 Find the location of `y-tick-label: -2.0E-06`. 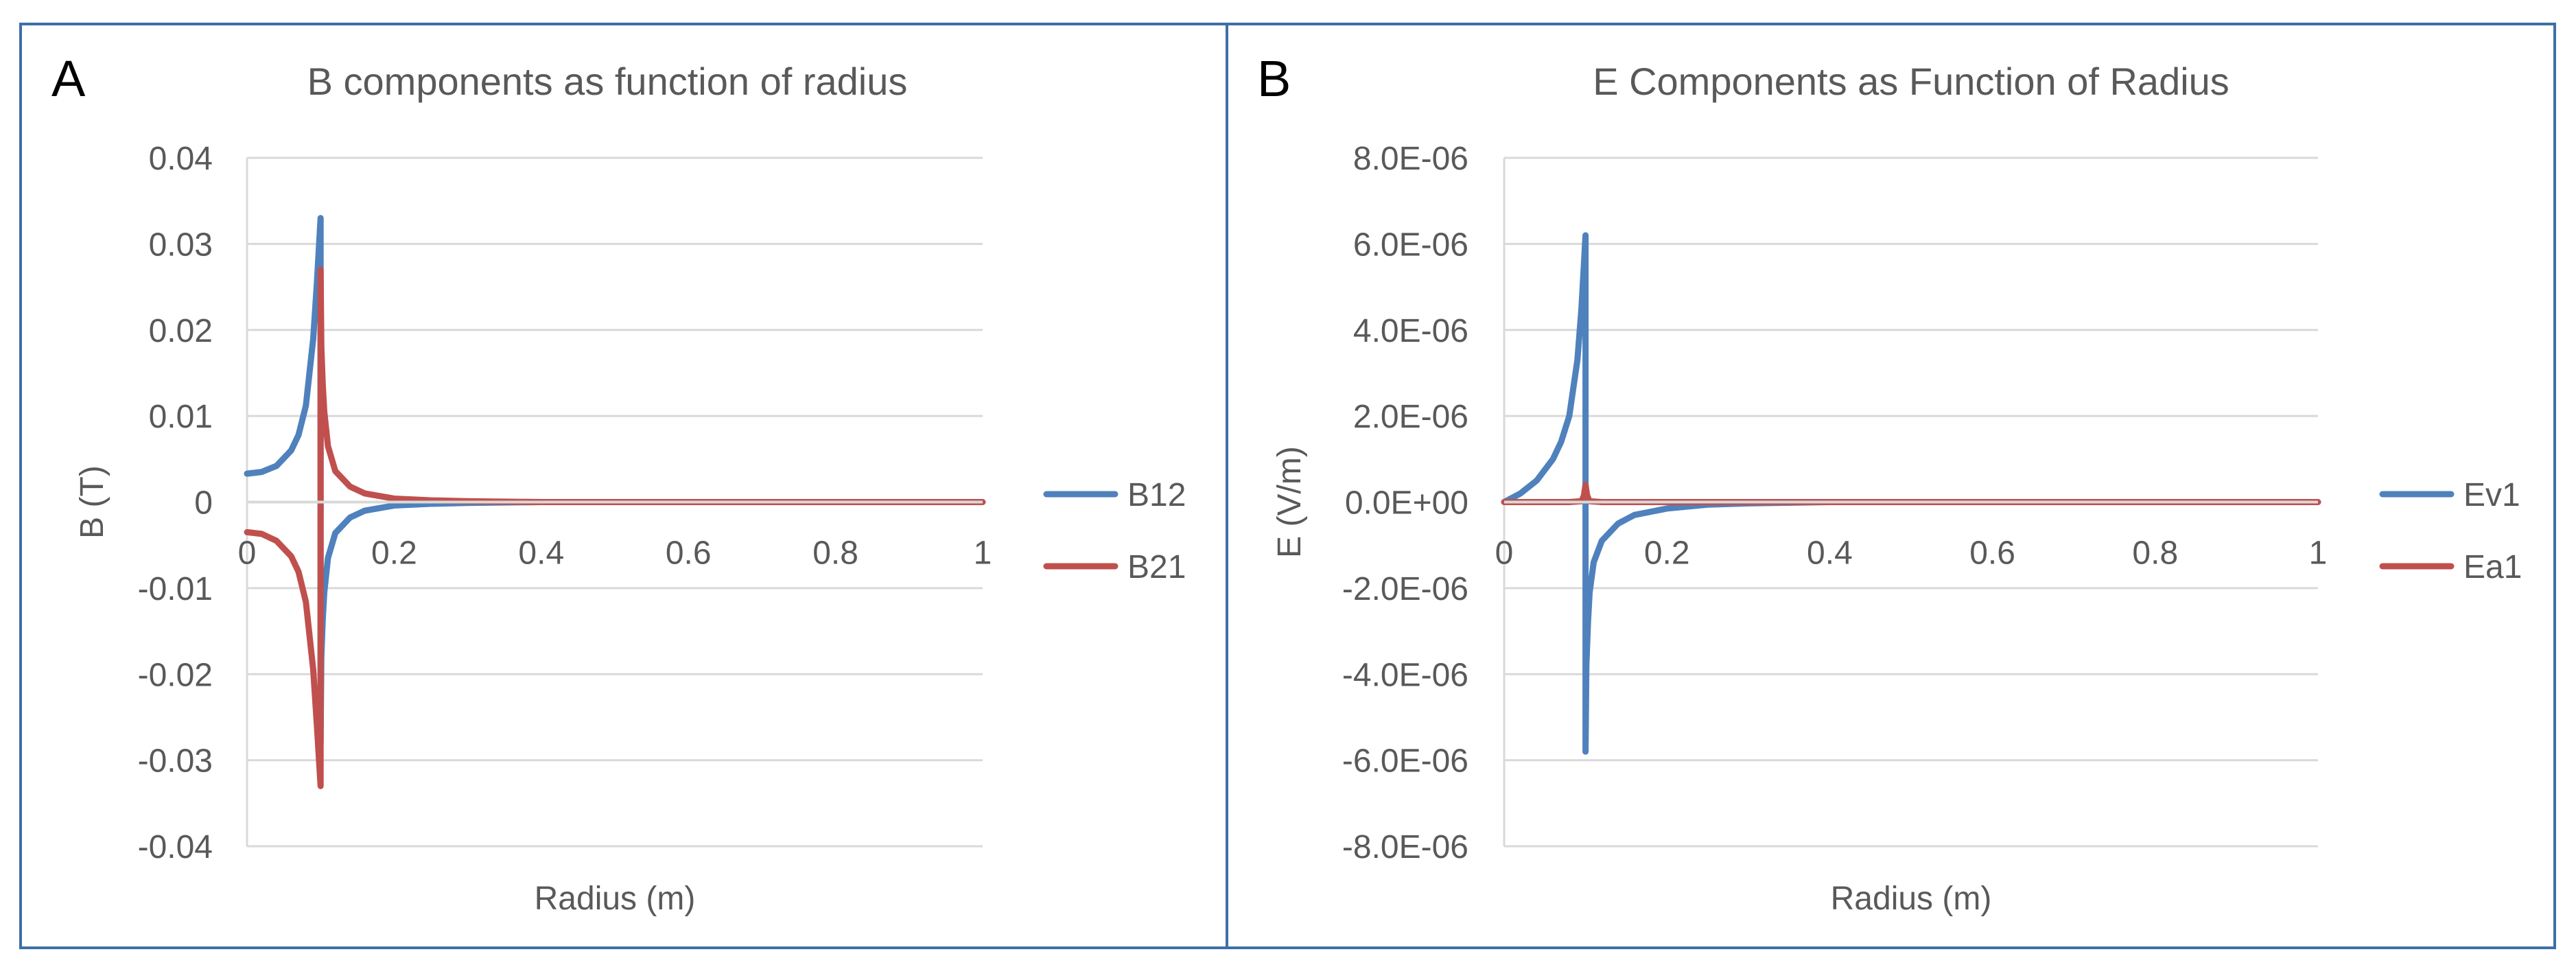

y-tick-label: -2.0E-06 is located at coordinates (1405, 589).